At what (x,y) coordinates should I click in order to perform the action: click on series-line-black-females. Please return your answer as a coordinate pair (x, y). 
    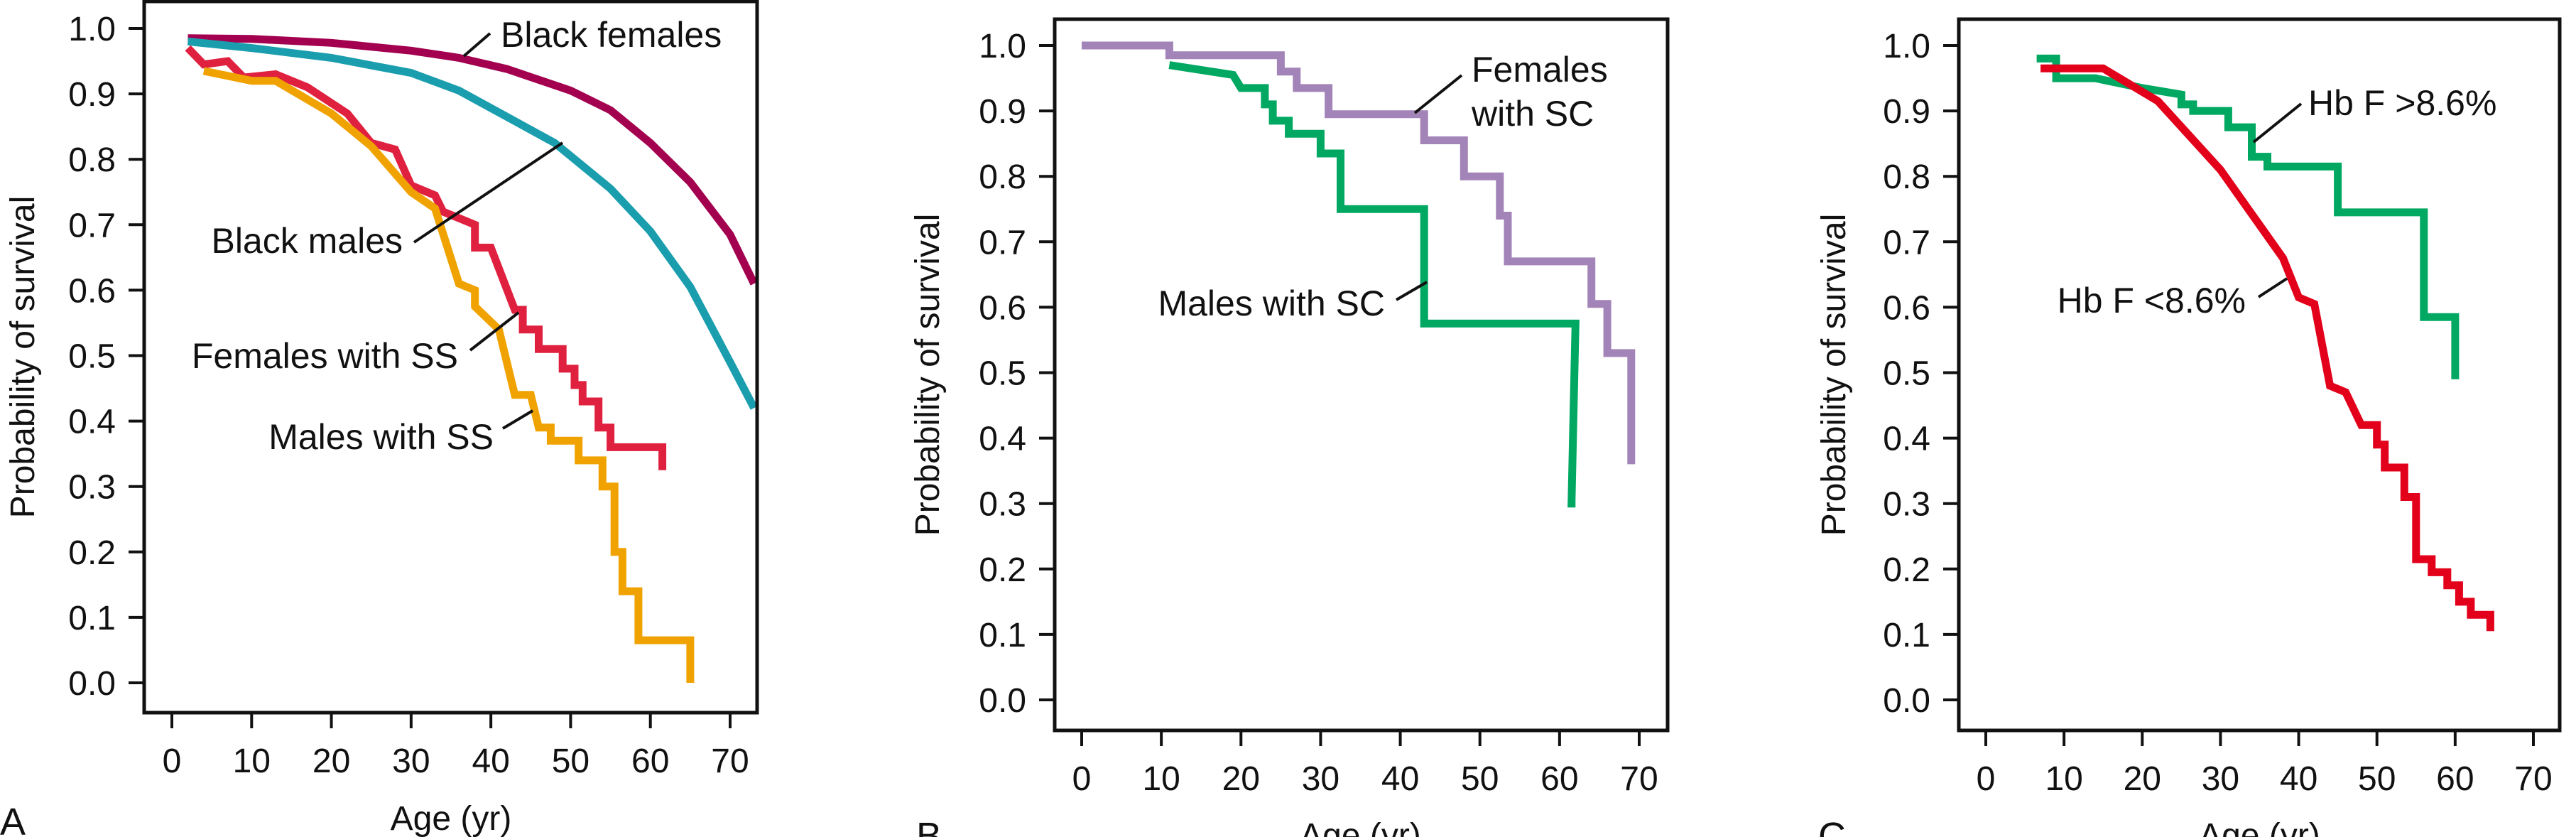
    Looking at the image, I should click on (473, 160).